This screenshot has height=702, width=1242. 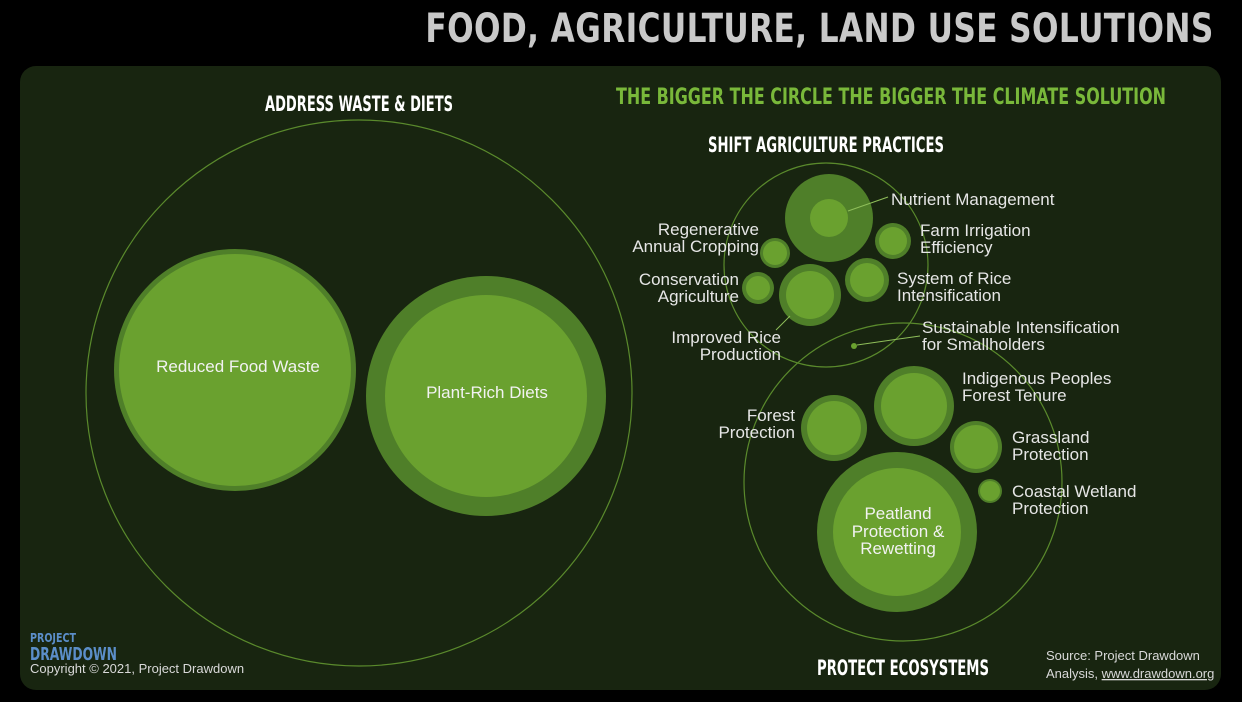 I want to click on label-indigenous-line1: Indigenous Peoples, so click(x=1036, y=378).